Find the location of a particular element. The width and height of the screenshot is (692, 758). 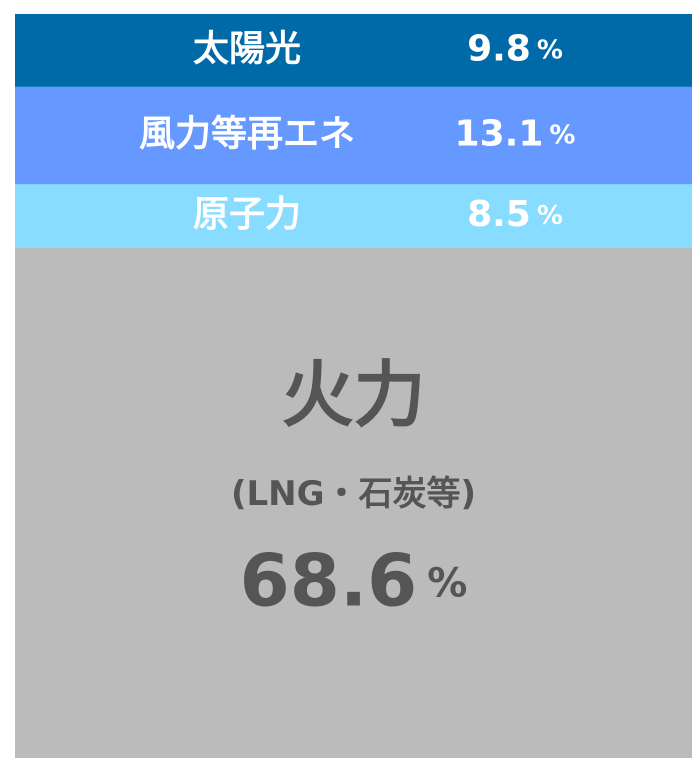

segment-value: 13.1% is located at coordinates (515, 134).